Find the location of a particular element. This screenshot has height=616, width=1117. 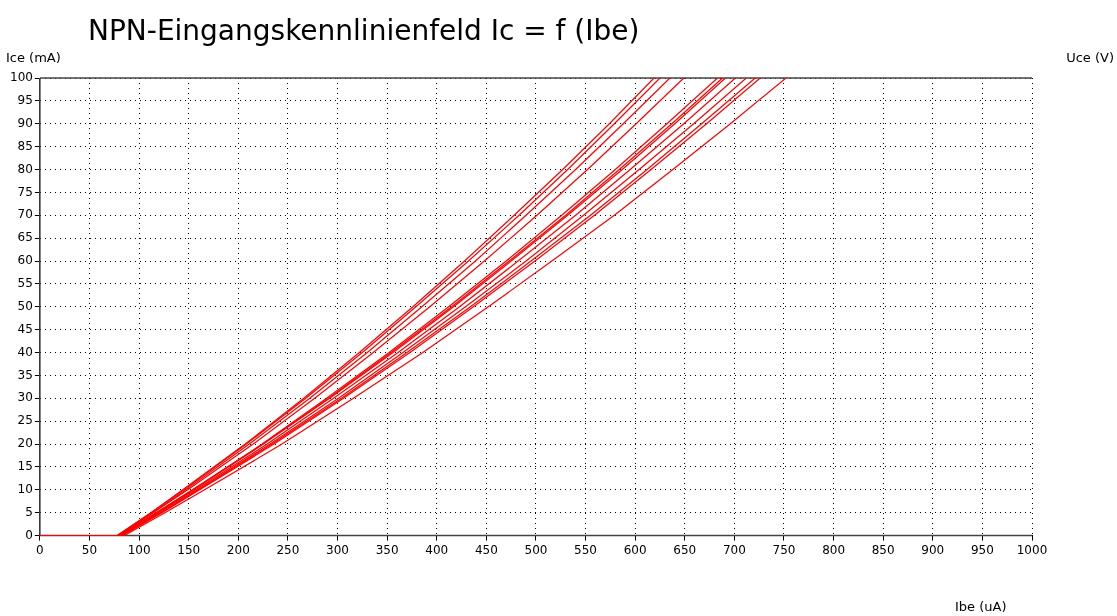

y-tick-label: 95 is located at coordinates (25, 100).